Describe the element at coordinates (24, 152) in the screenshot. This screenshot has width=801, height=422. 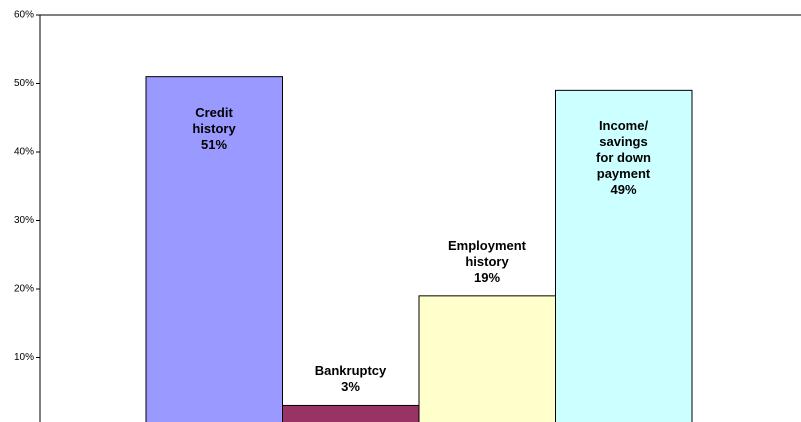
I see `y-tick-label: 40%` at that location.